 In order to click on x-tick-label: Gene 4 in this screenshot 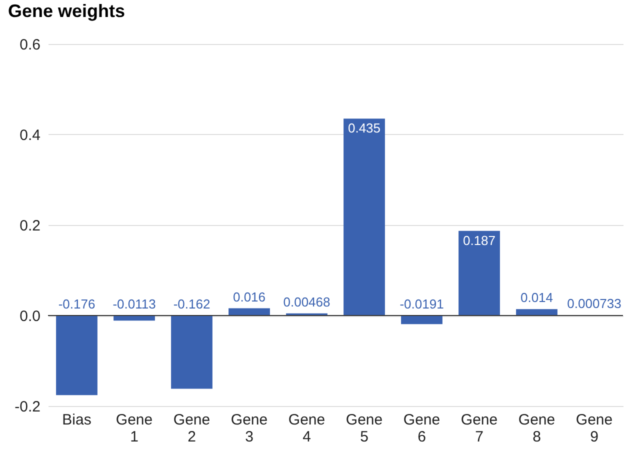, I will do `click(307, 429)`.